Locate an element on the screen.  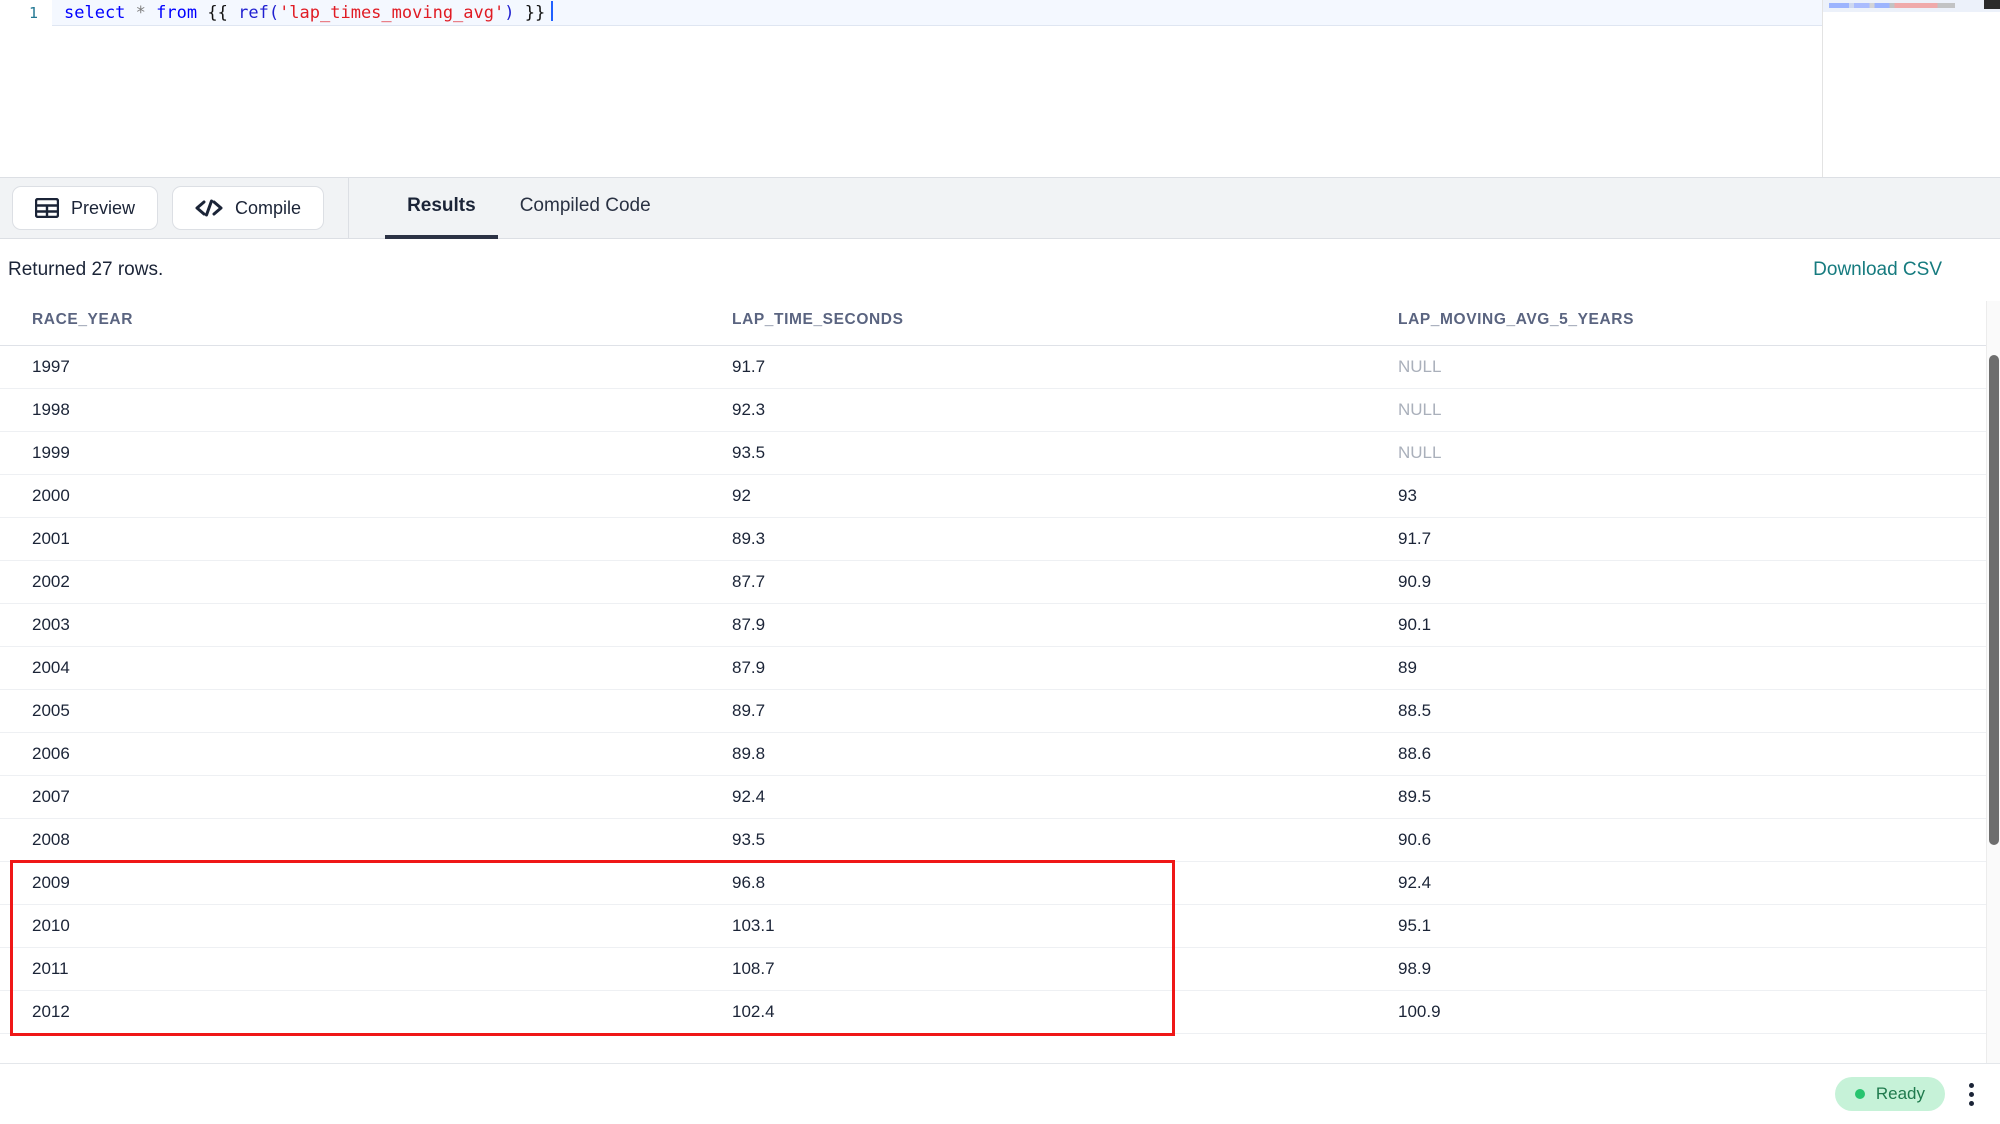
compile-button: Compile is located at coordinates (248, 208).